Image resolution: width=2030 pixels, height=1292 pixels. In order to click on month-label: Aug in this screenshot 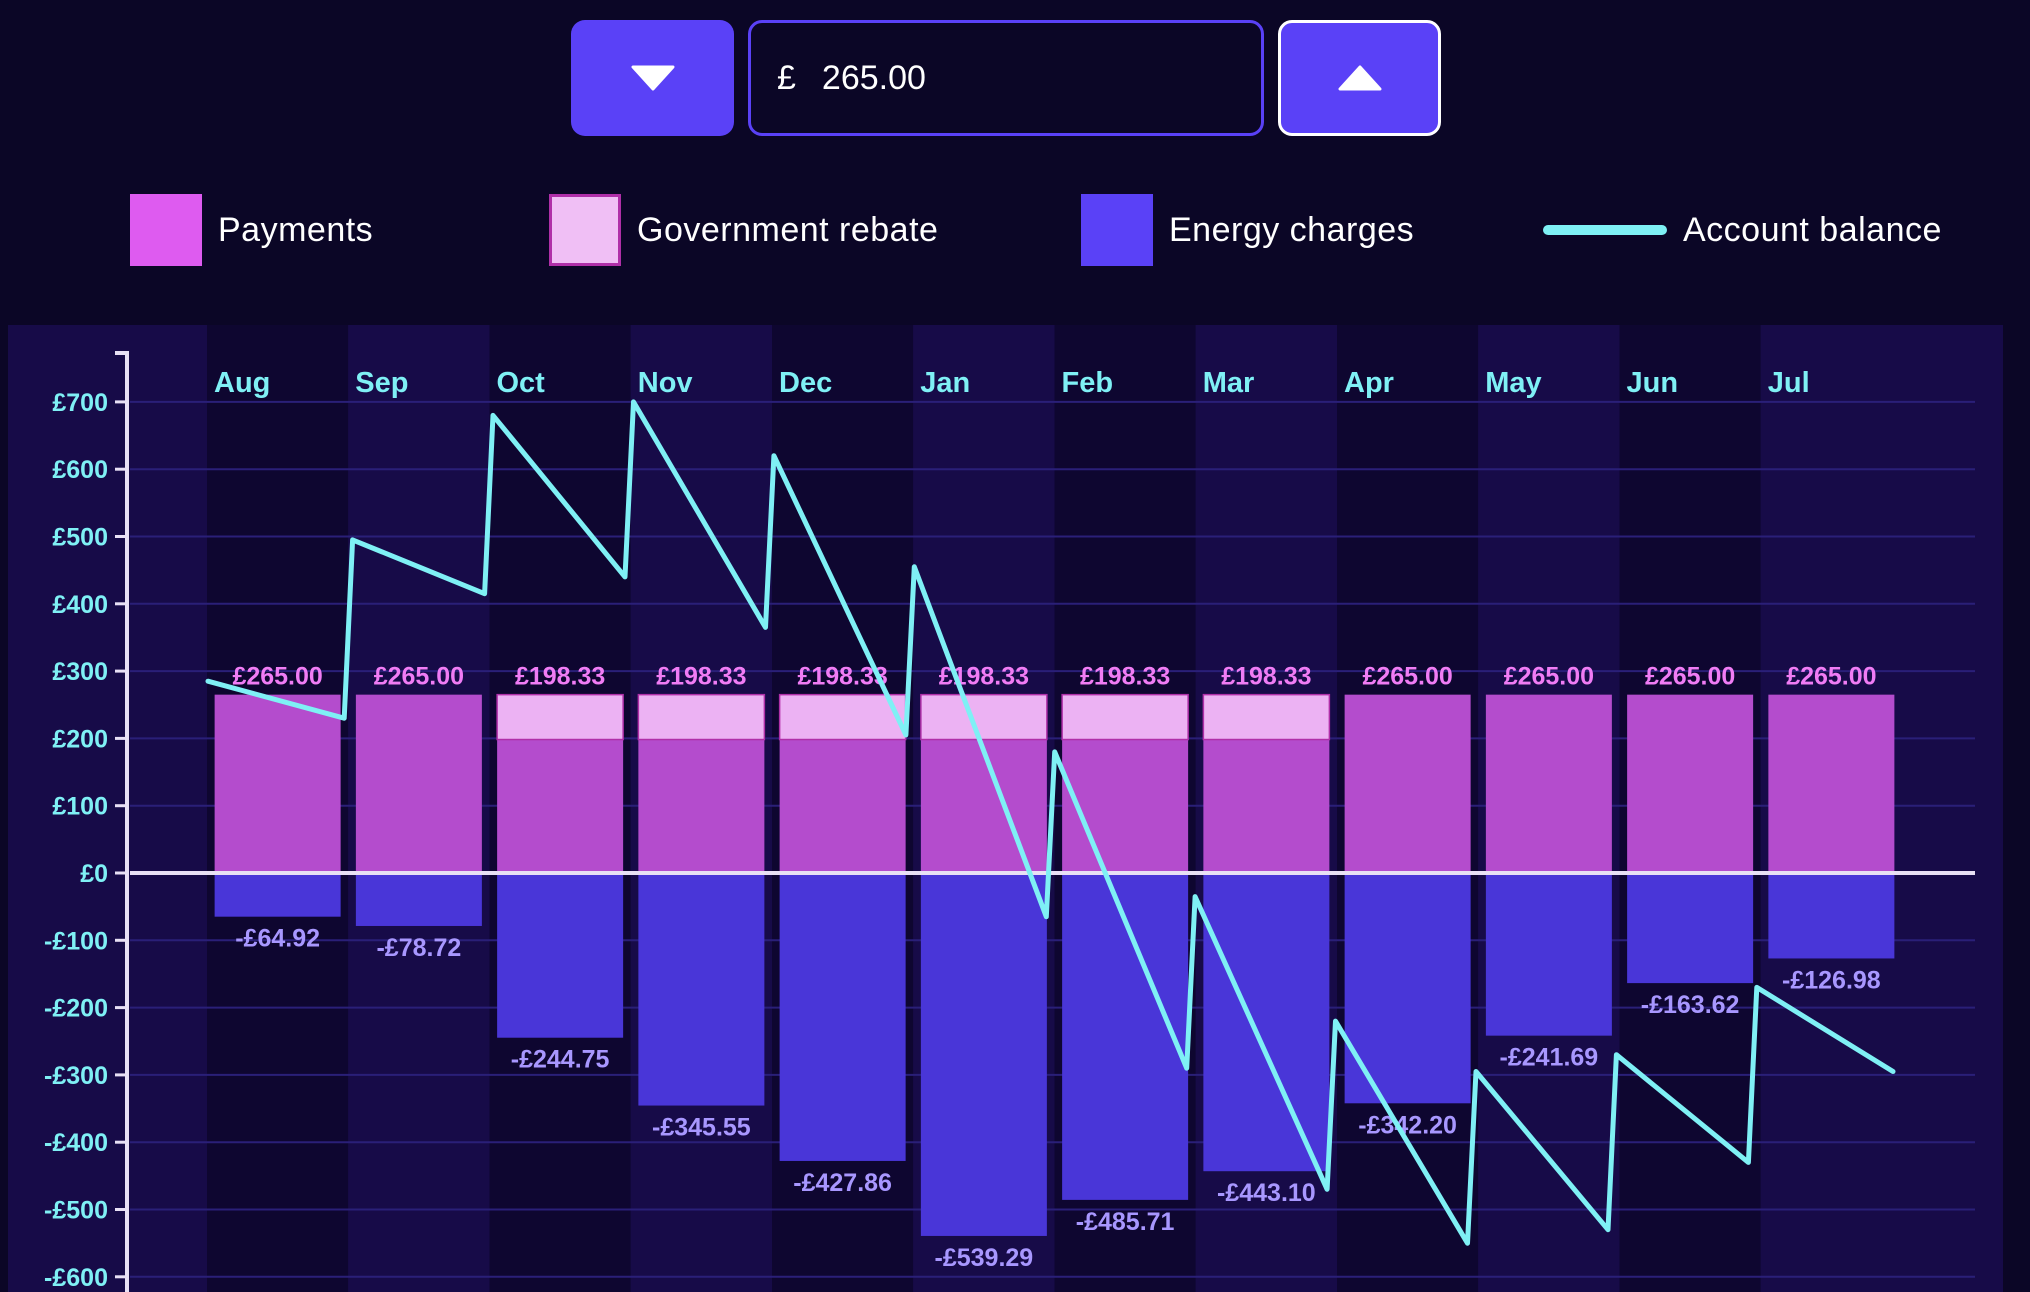, I will do `click(242, 383)`.